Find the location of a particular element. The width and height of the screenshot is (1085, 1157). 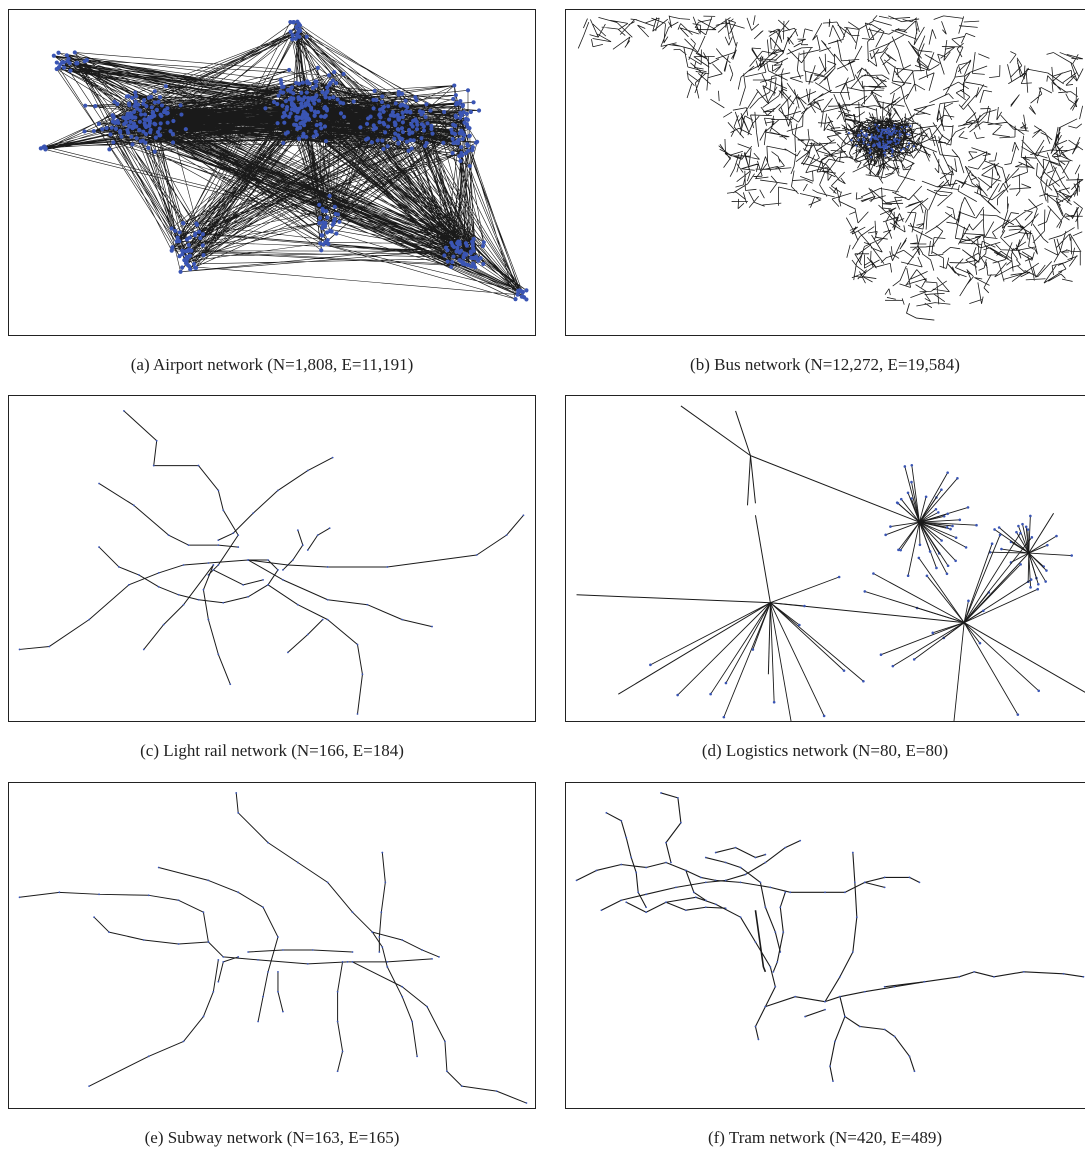

caption-bus-network: (b) Bus network (N=12,272, E=19,584) is located at coordinates (825, 364).